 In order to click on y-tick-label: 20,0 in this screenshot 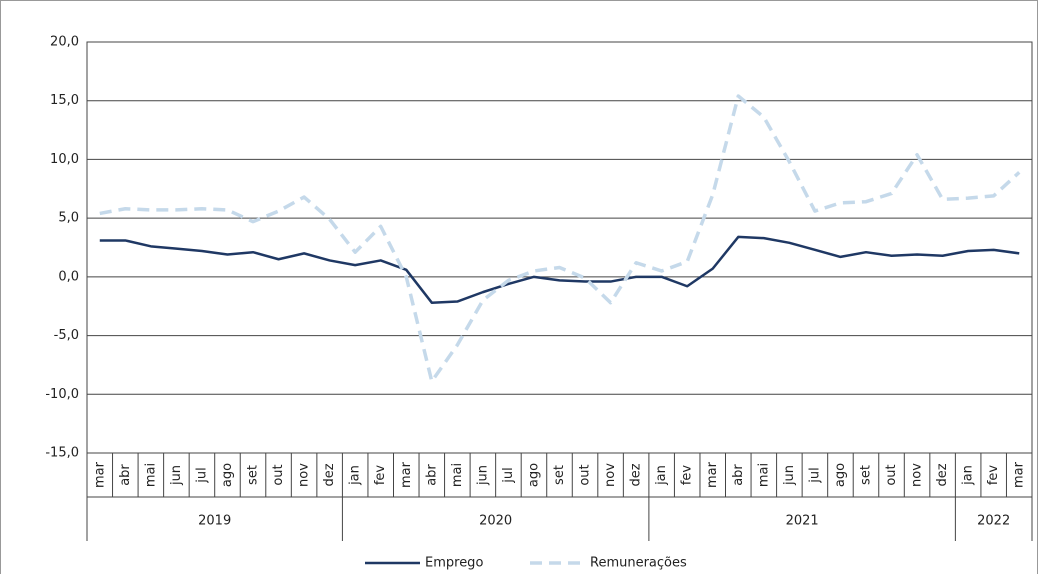, I will do `click(64, 42)`.